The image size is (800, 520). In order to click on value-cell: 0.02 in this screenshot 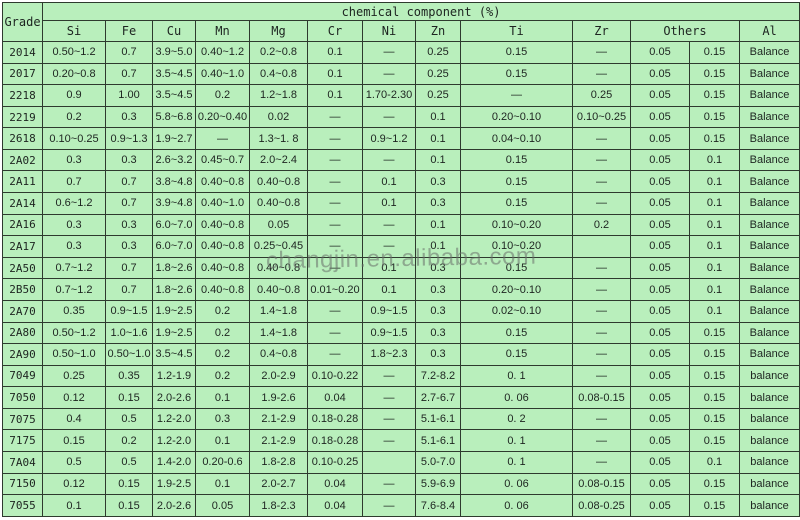, I will do `click(278, 117)`.